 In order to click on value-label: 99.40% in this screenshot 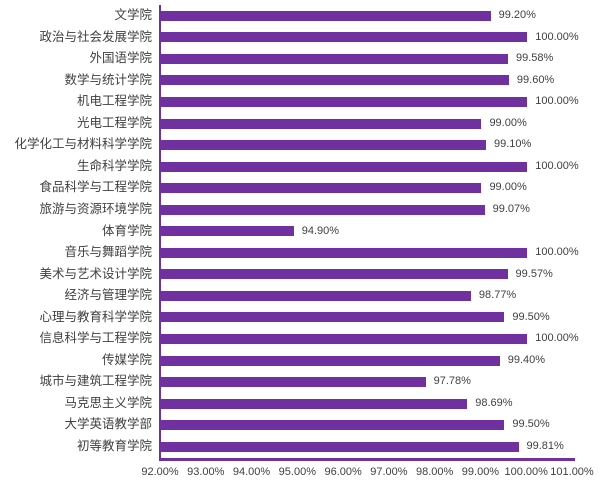, I will do `click(526, 359)`.